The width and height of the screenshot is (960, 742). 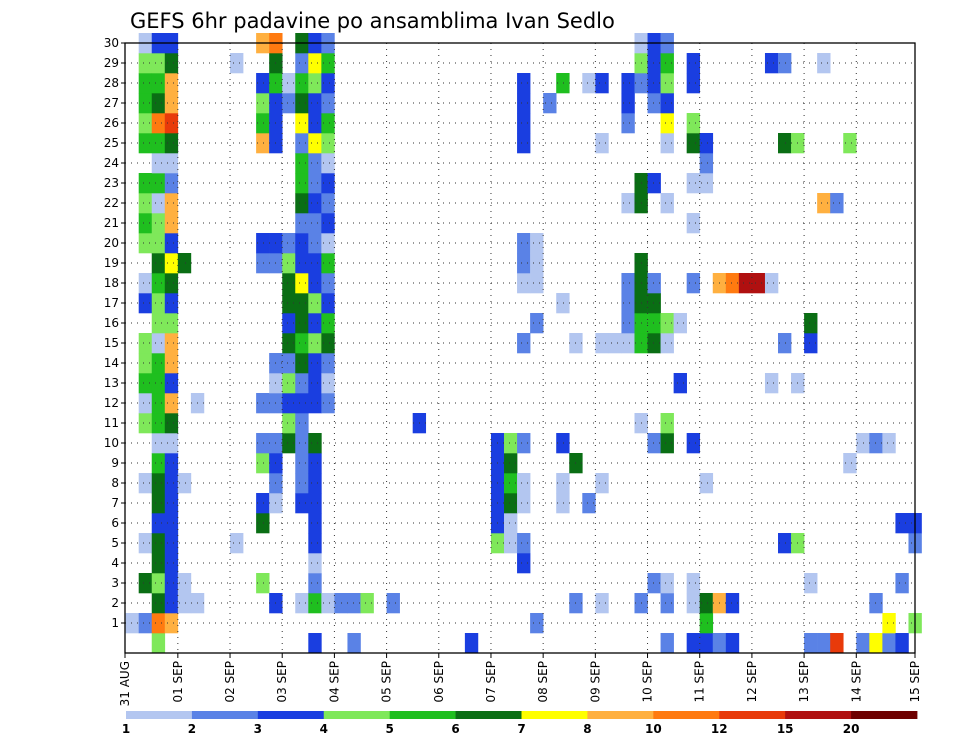 What do you see at coordinates (111, 343) in the screenshot?
I see `y-tick-label: 15` at bounding box center [111, 343].